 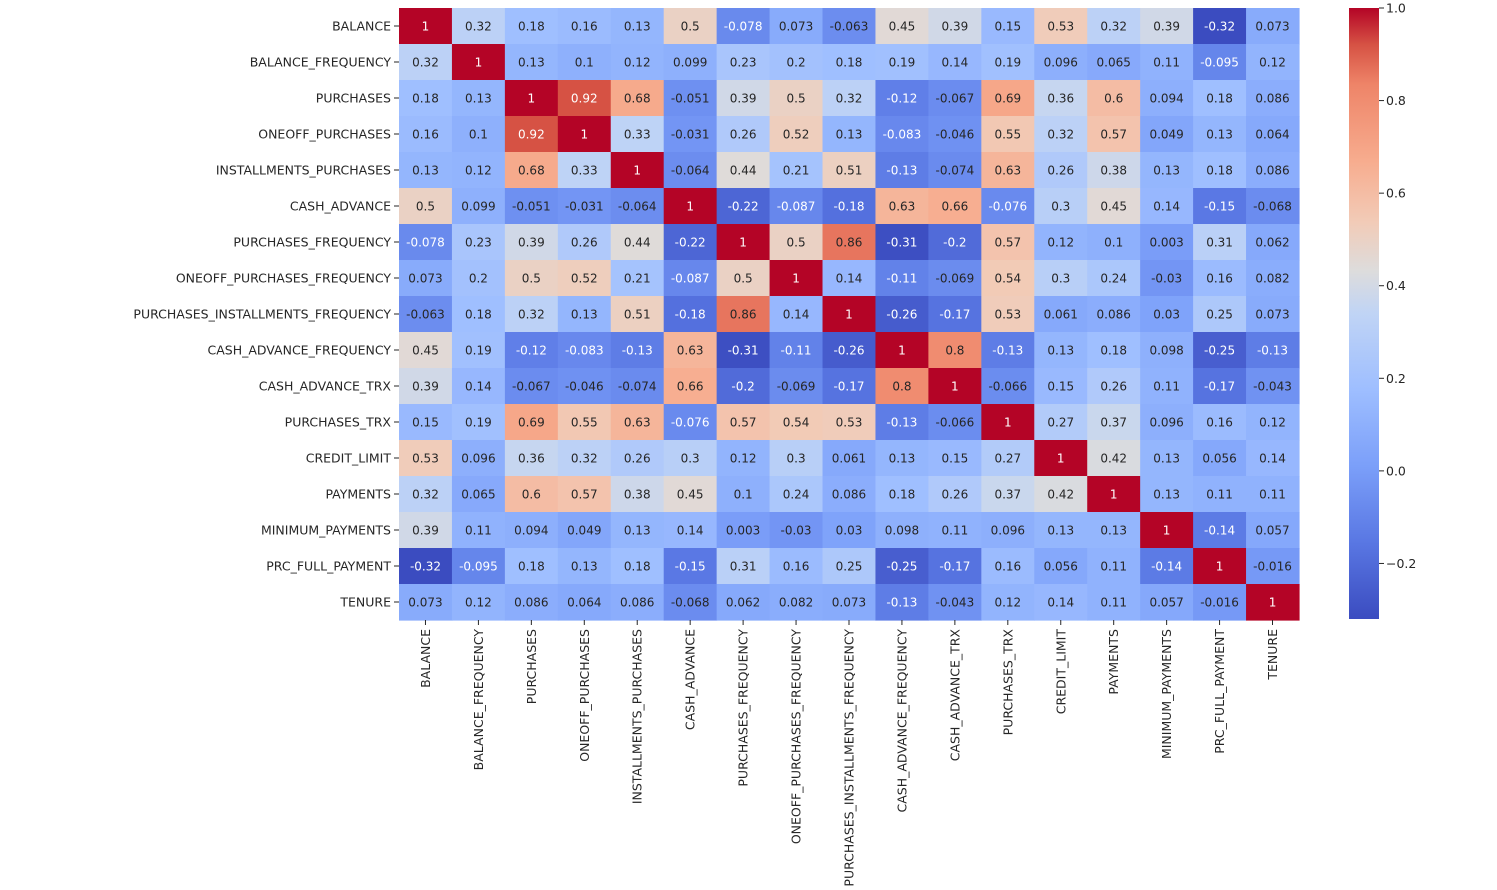 I want to click on cell-value-label: 0.36, so click(x=1060, y=99).